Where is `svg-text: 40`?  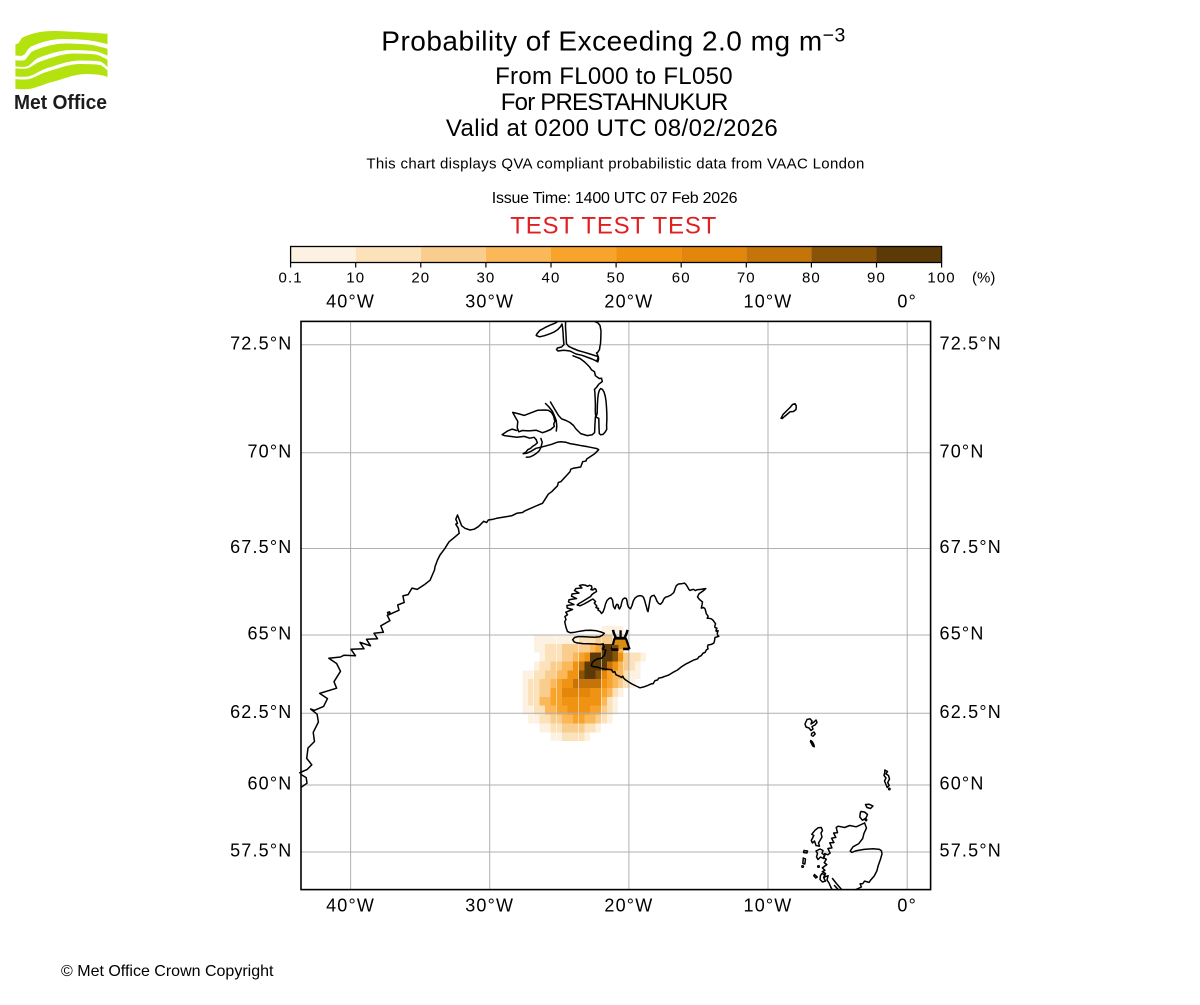 svg-text: 40 is located at coordinates (551, 277).